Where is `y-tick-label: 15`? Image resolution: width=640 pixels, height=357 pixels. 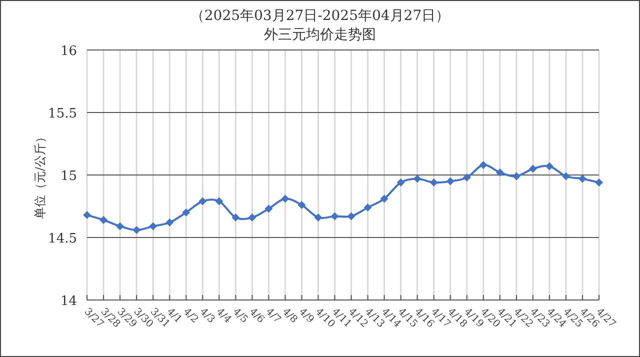 y-tick-label: 15 is located at coordinates (68, 176).